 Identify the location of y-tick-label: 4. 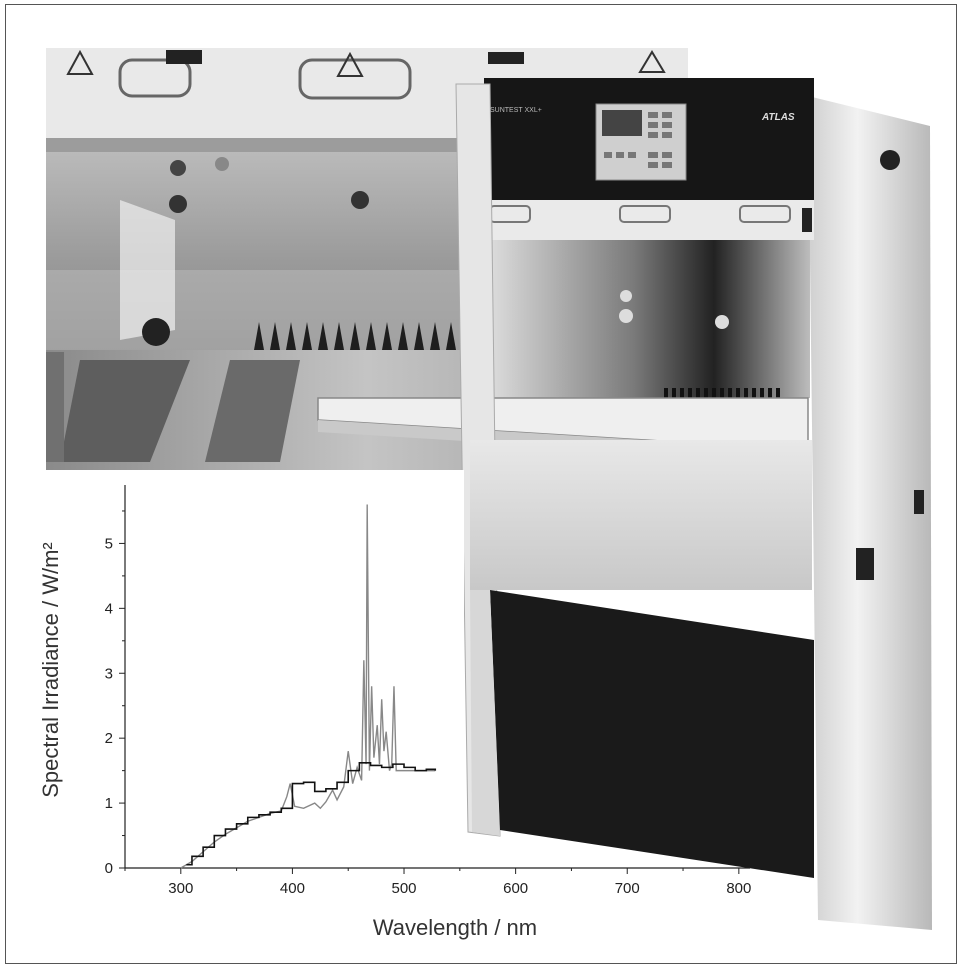
(109, 608).